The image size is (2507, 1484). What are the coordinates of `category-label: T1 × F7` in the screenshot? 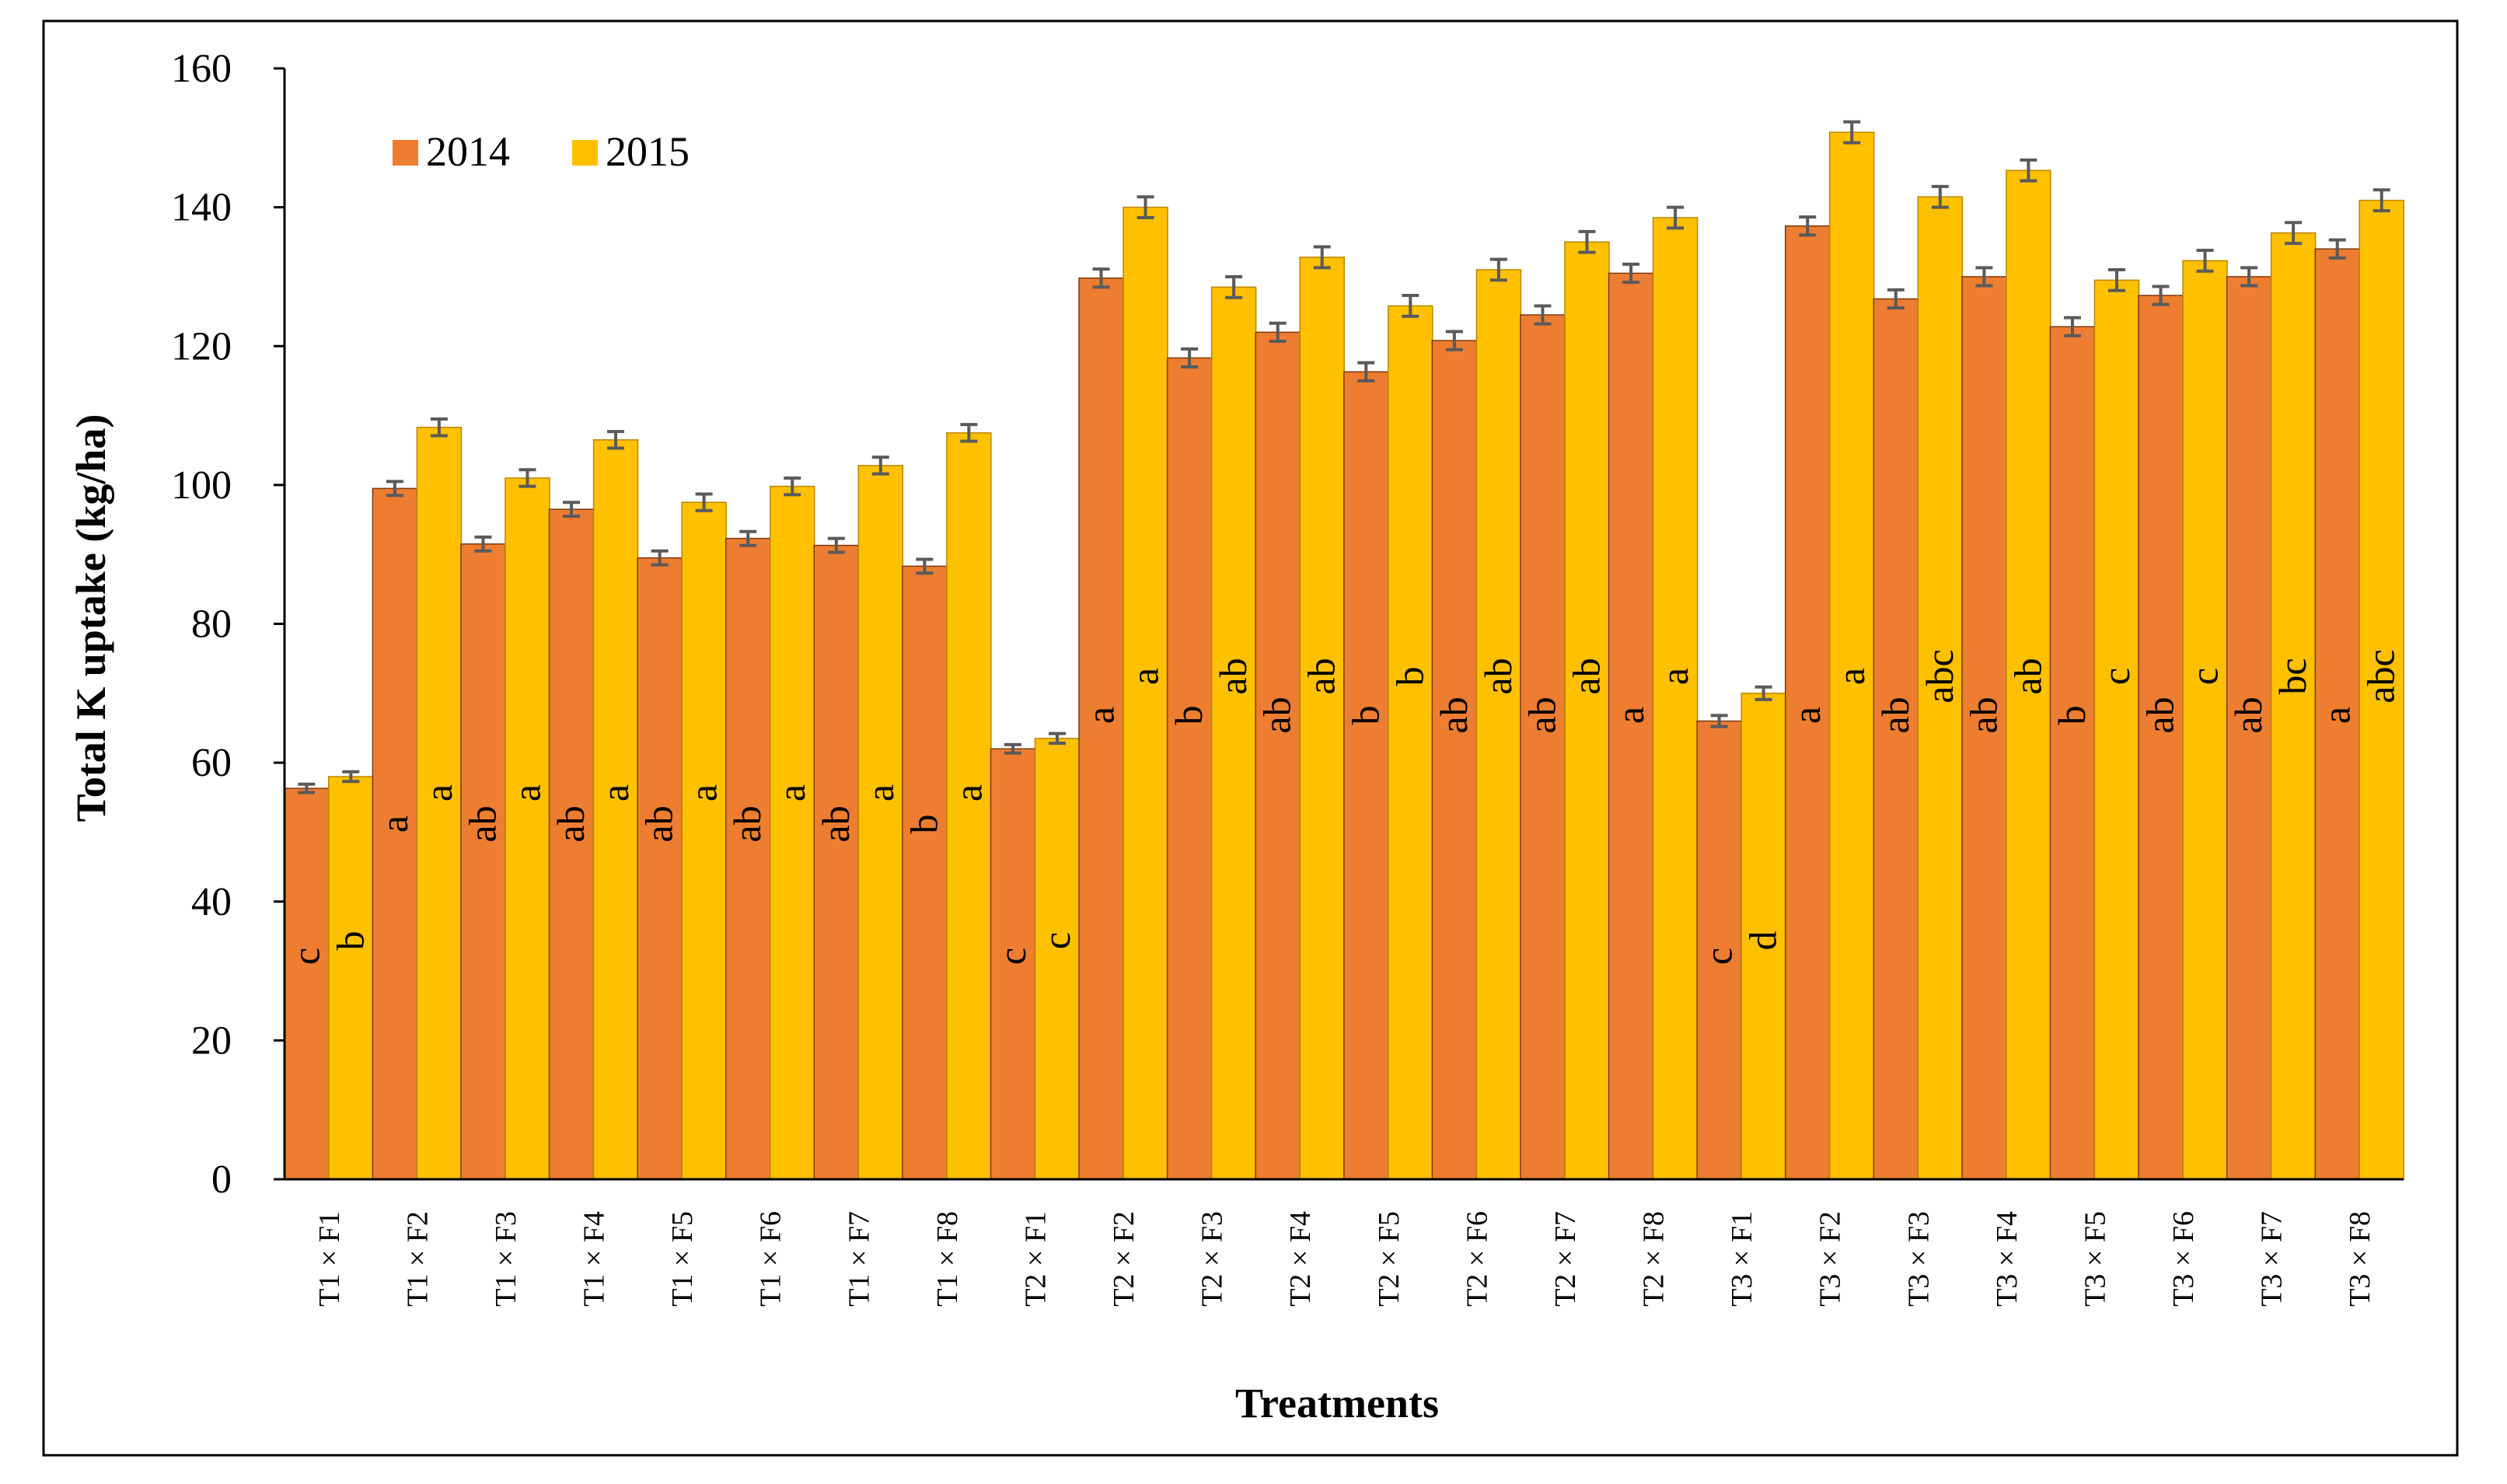 It's located at (859, 1259).